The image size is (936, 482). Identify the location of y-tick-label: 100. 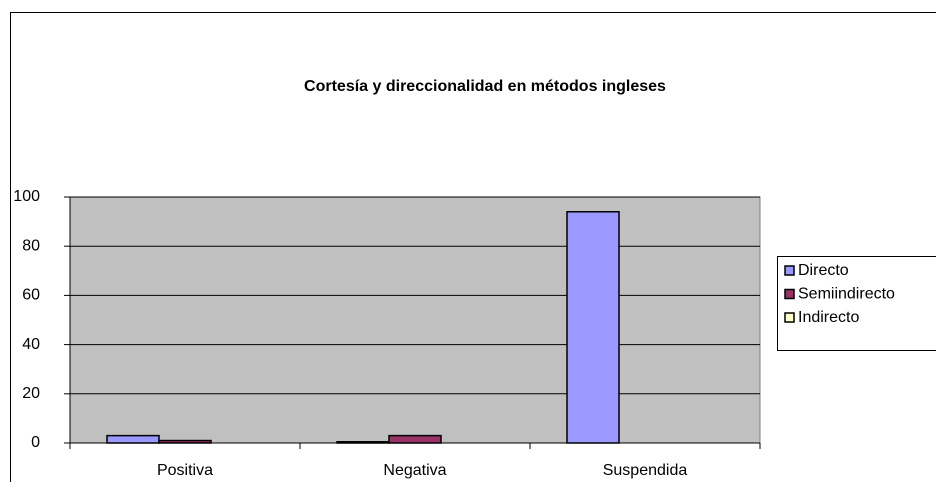
(26, 196).